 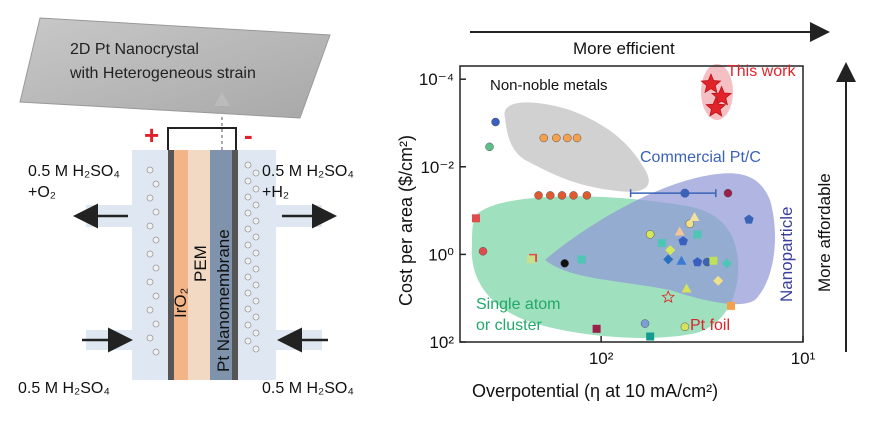 I want to click on layer-electrode-right, so click(x=235, y=265).